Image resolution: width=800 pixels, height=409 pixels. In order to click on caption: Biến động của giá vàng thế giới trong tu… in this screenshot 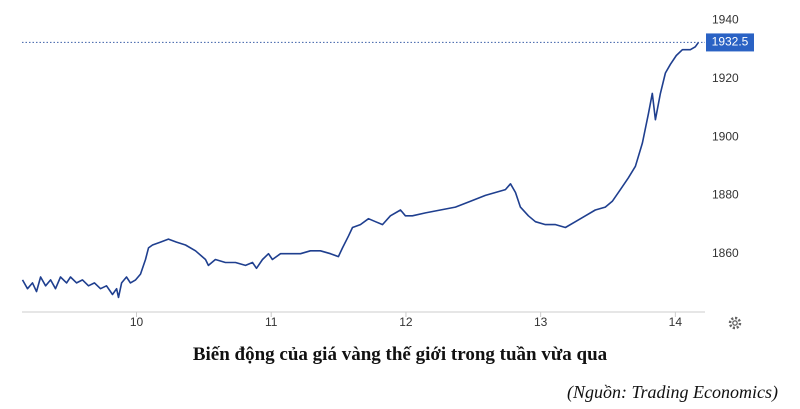, I will do `click(400, 354)`.